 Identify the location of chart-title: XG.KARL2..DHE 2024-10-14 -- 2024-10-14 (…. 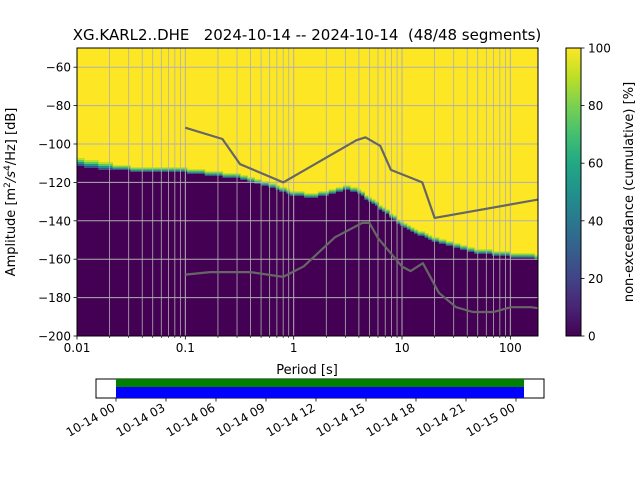
(307, 35).